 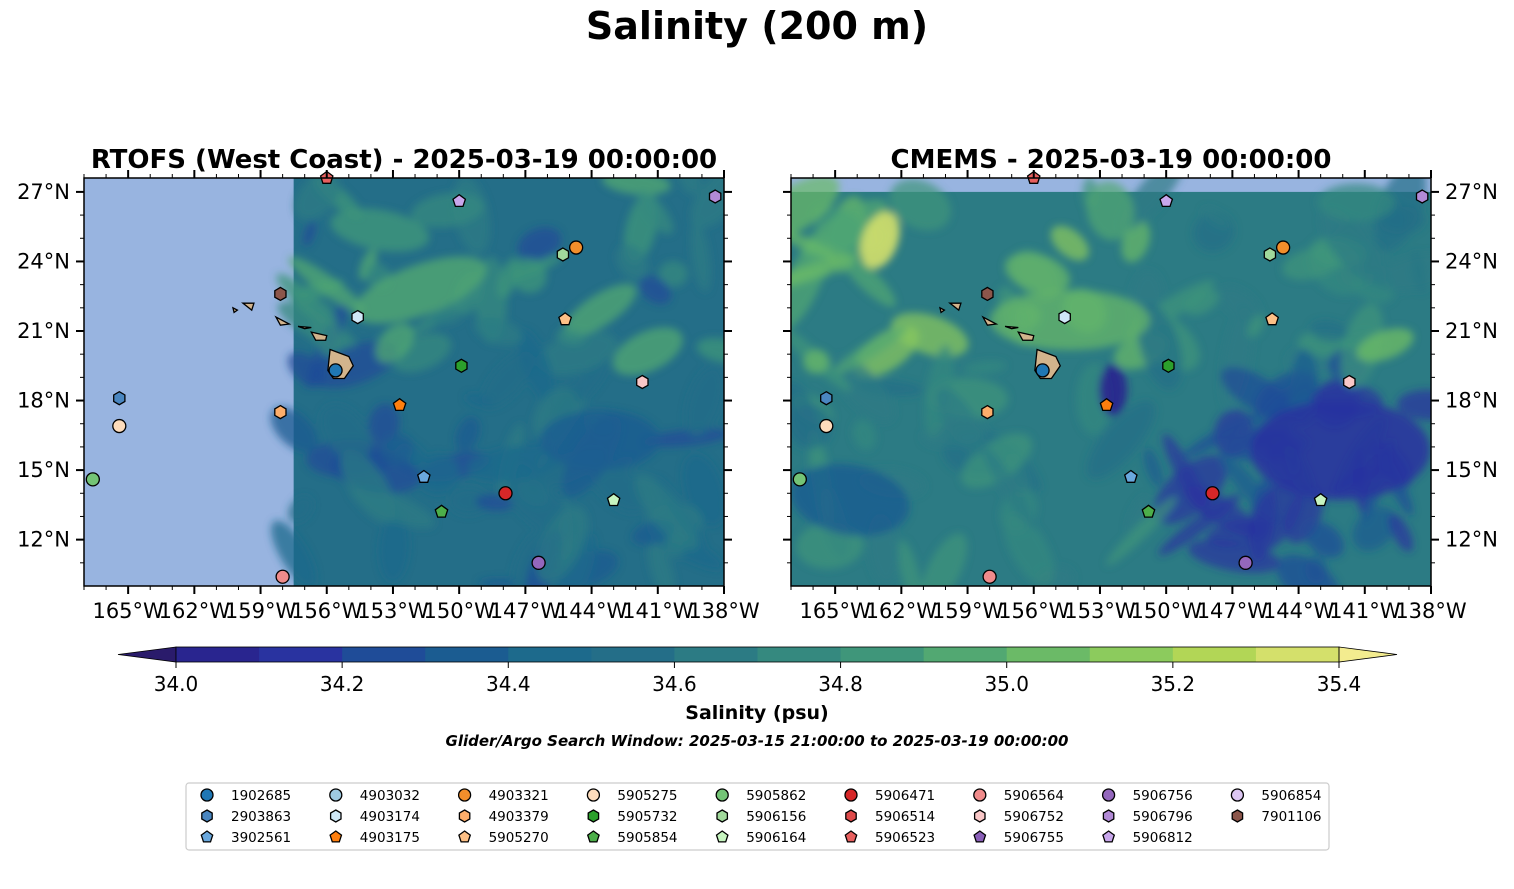 I want to click on rtofs-salinity-field, so click(x=497, y=382).